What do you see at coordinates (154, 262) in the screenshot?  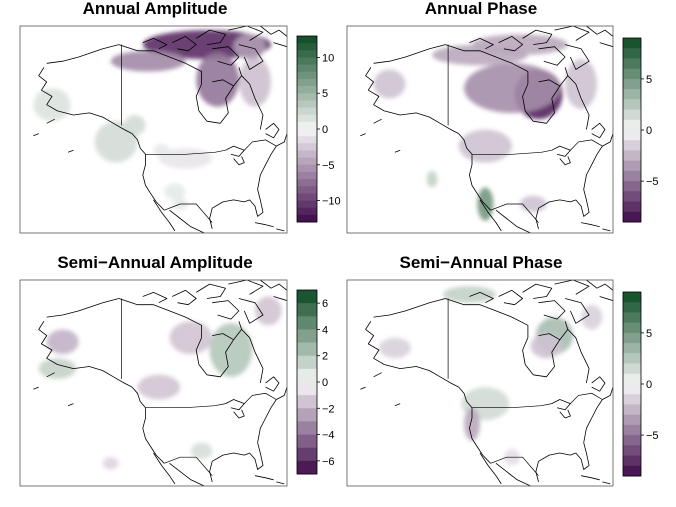 I see `panel-title: Semi−Annual Amplitude` at bounding box center [154, 262].